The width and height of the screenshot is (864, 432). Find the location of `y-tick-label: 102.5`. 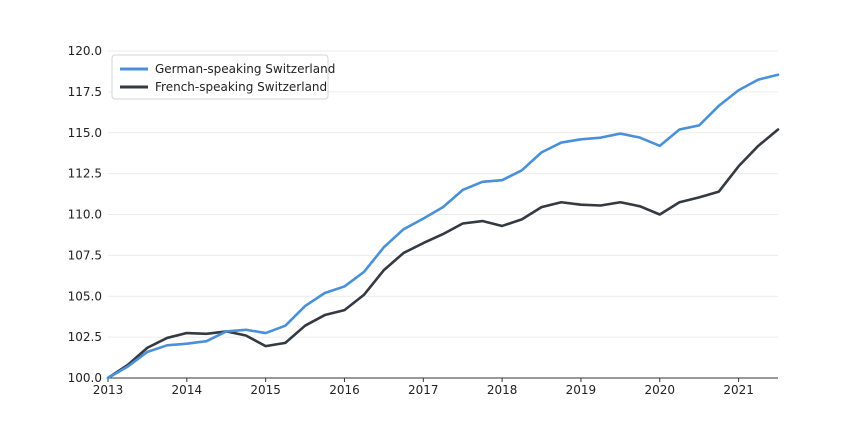

y-tick-label: 102.5 is located at coordinates (85, 337).